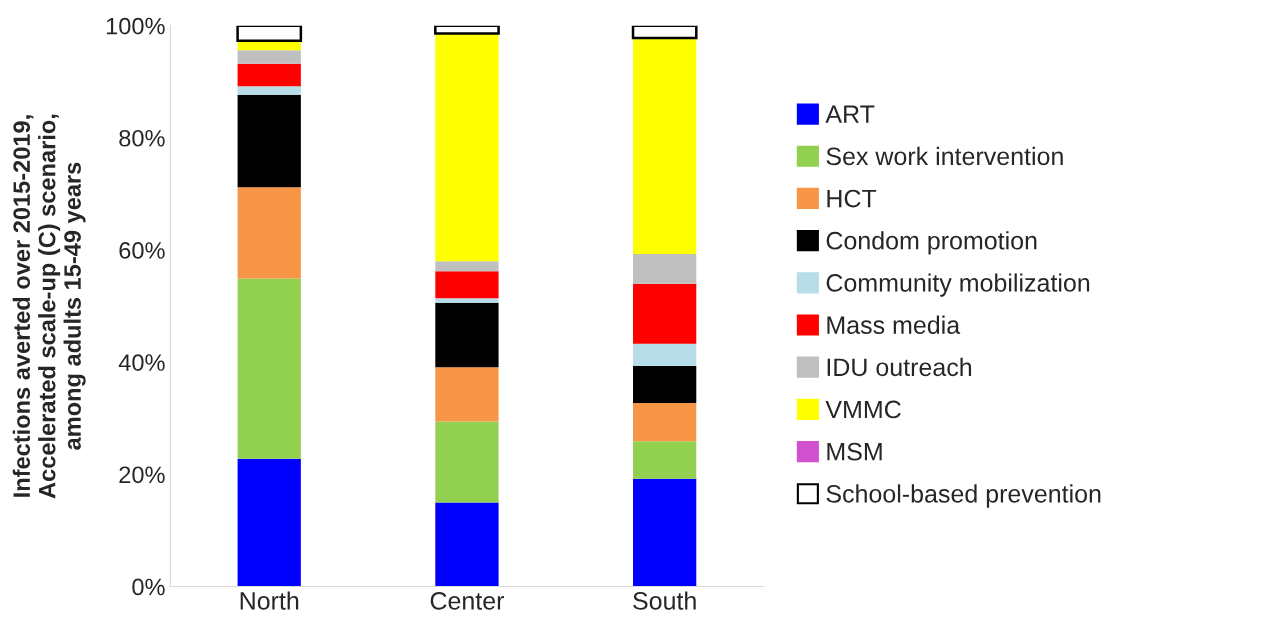 This screenshot has height=641, width=1262. Describe the element at coordinates (852, 198) in the screenshot. I see `legend-label: HCT` at that location.